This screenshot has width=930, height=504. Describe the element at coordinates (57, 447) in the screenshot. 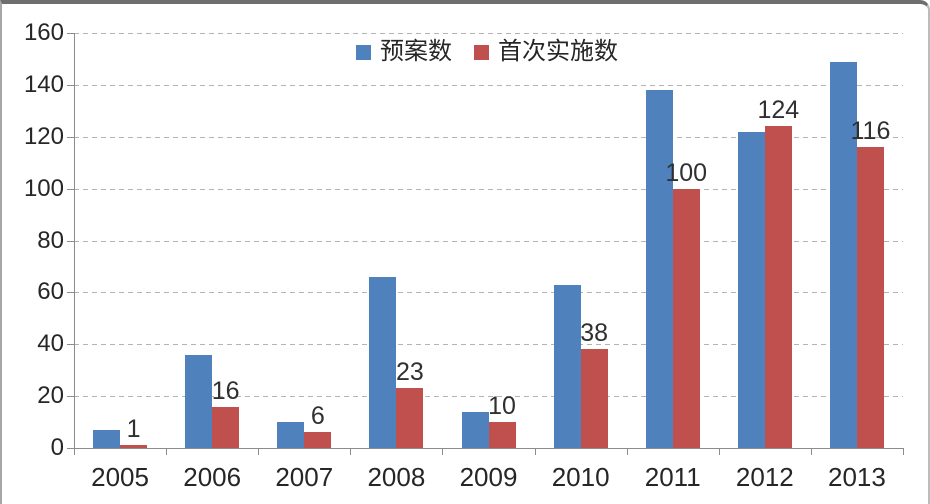

I see `y-tick-label: 0` at that location.